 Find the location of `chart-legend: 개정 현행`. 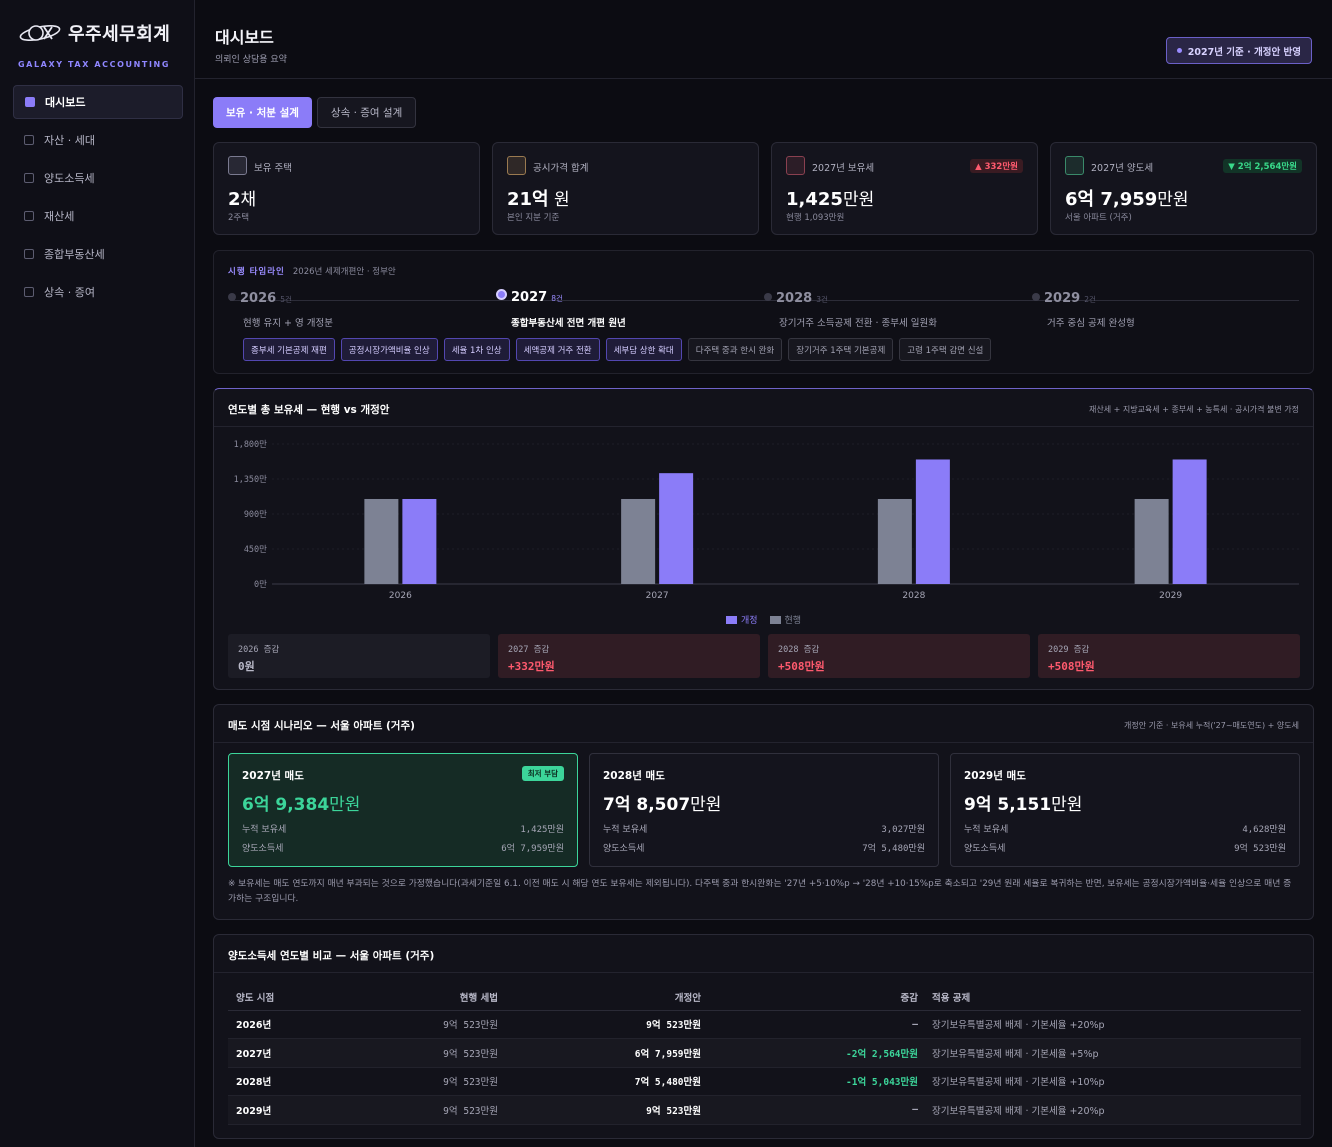

chart-legend: 개정 현행 is located at coordinates (763, 619).